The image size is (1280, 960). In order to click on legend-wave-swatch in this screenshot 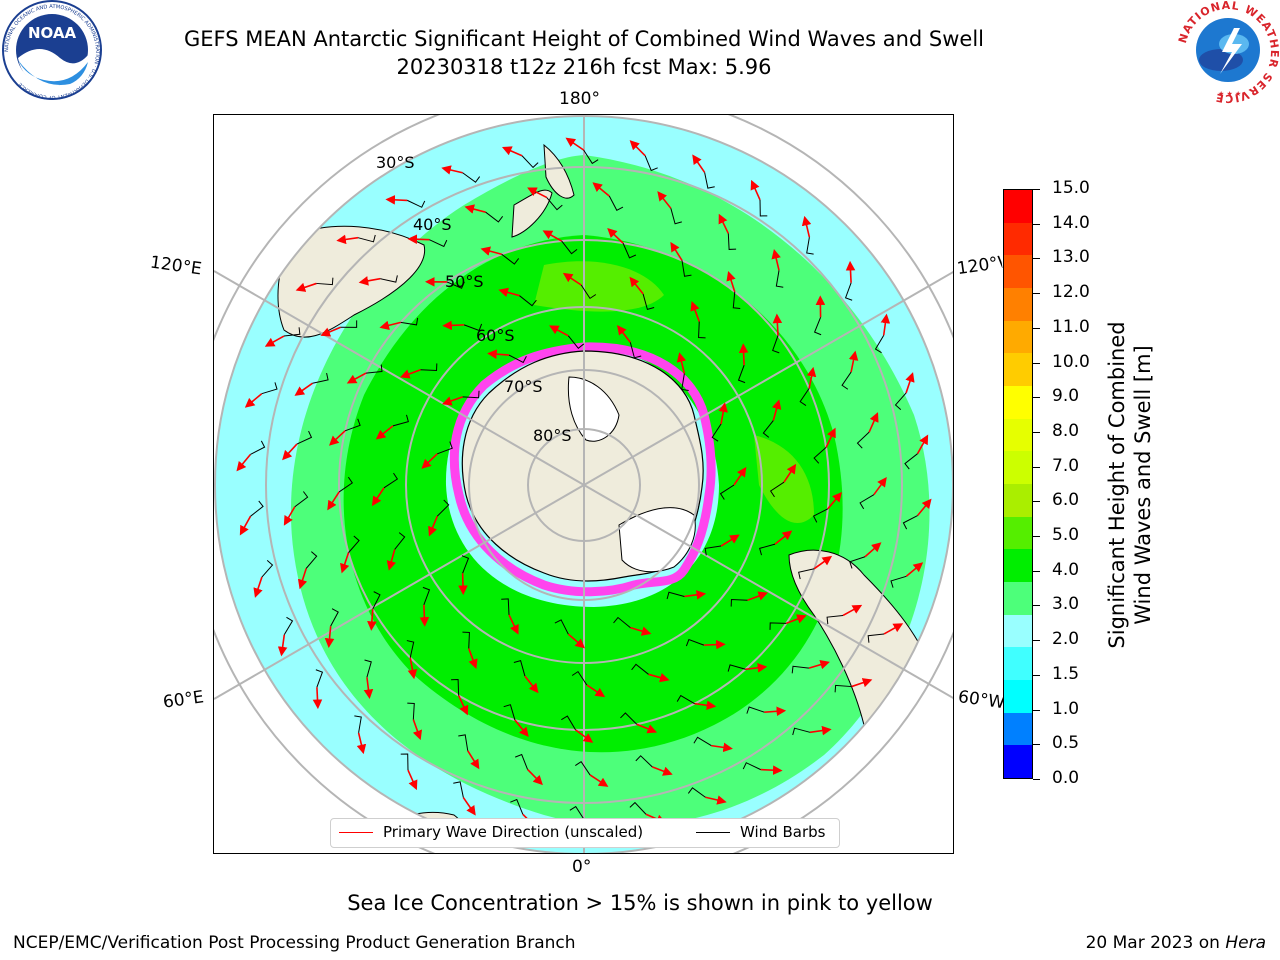, I will do `click(356, 832)`.